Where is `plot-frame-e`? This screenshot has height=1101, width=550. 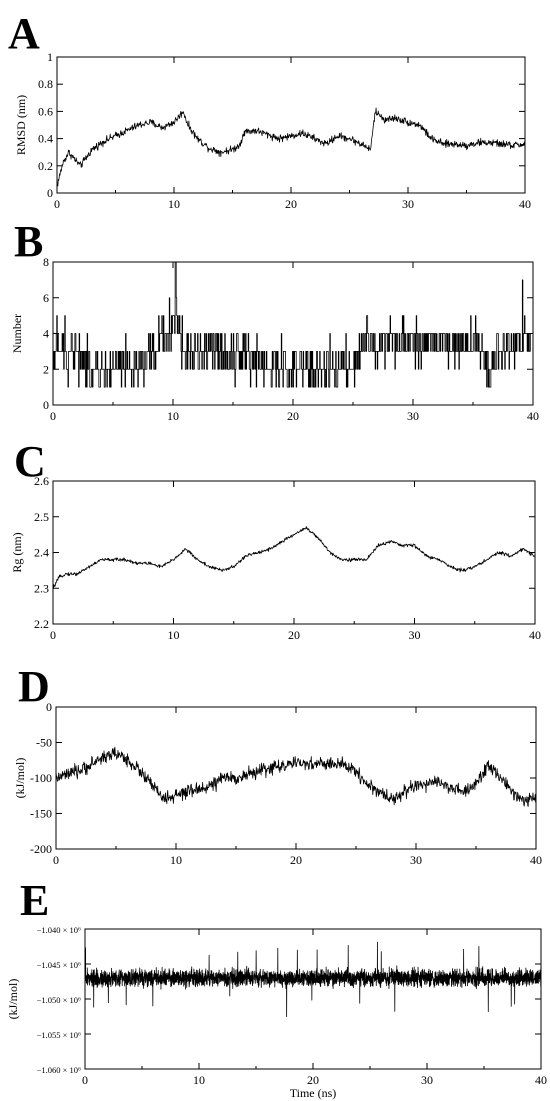
plot-frame-e is located at coordinates (313, 999).